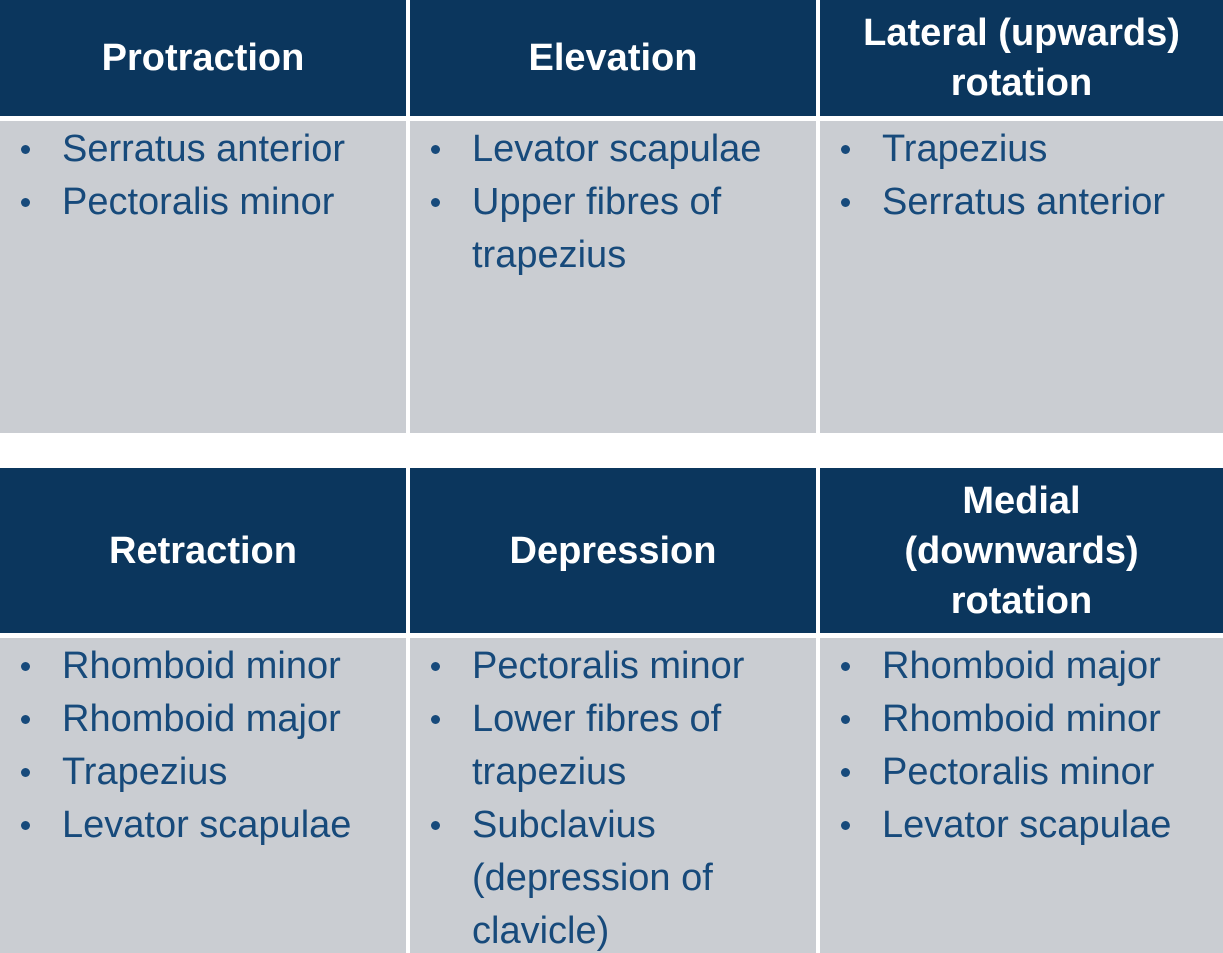 The width and height of the screenshot is (1223, 953). What do you see at coordinates (613, 550) in the screenshot?
I see `header-depression: Depression` at bounding box center [613, 550].